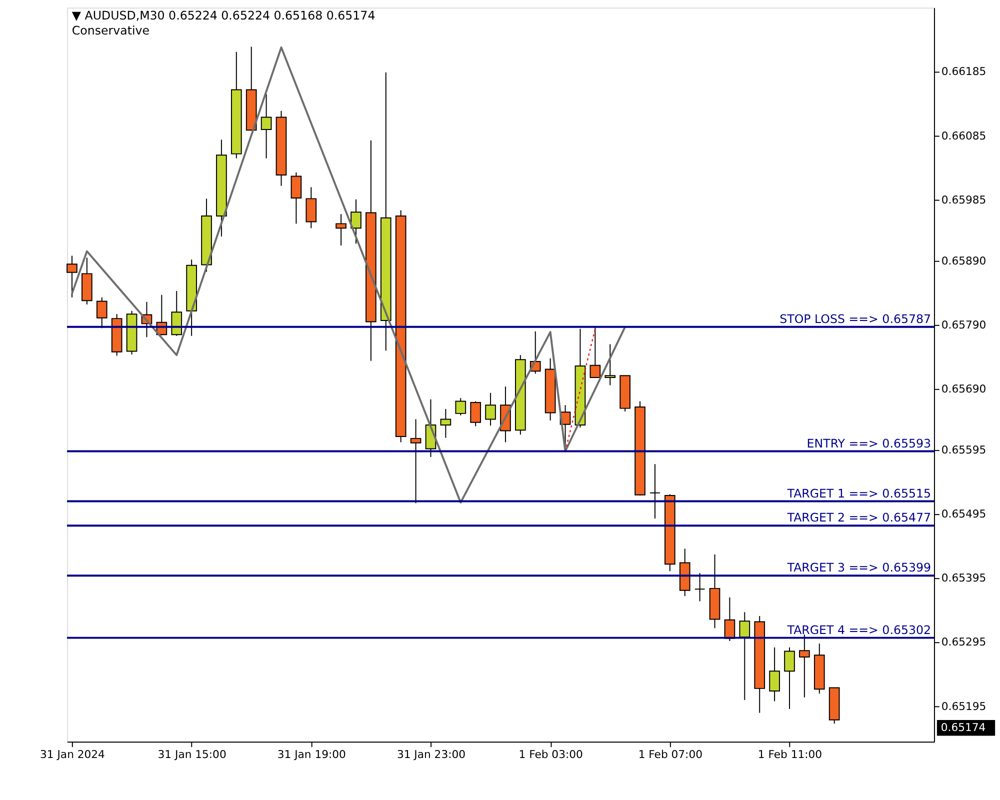 The image size is (1000, 800). What do you see at coordinates (869, 443) in the screenshot?
I see `ref-line-label: ENTRY ==> 0.65593` at bounding box center [869, 443].